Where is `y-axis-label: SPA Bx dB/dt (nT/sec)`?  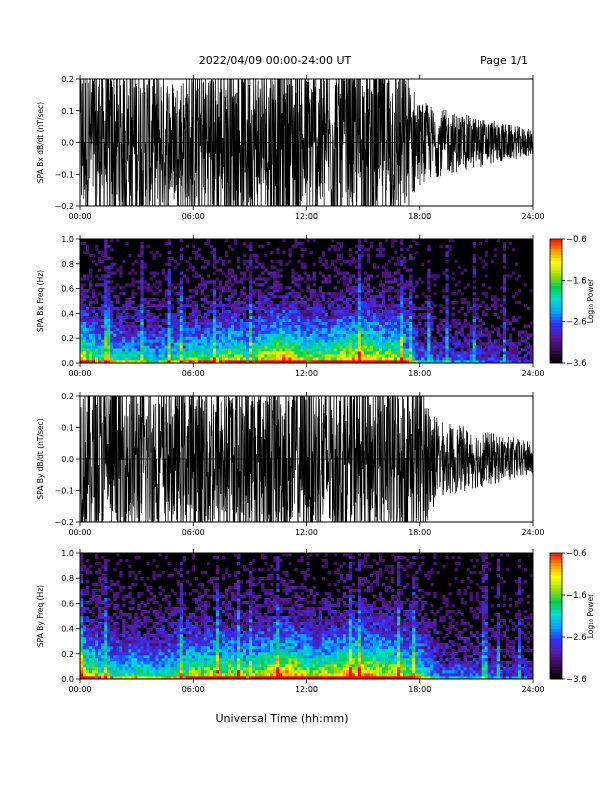
y-axis-label: SPA Bx dB/dt (nT/sec) is located at coordinates (40, 142).